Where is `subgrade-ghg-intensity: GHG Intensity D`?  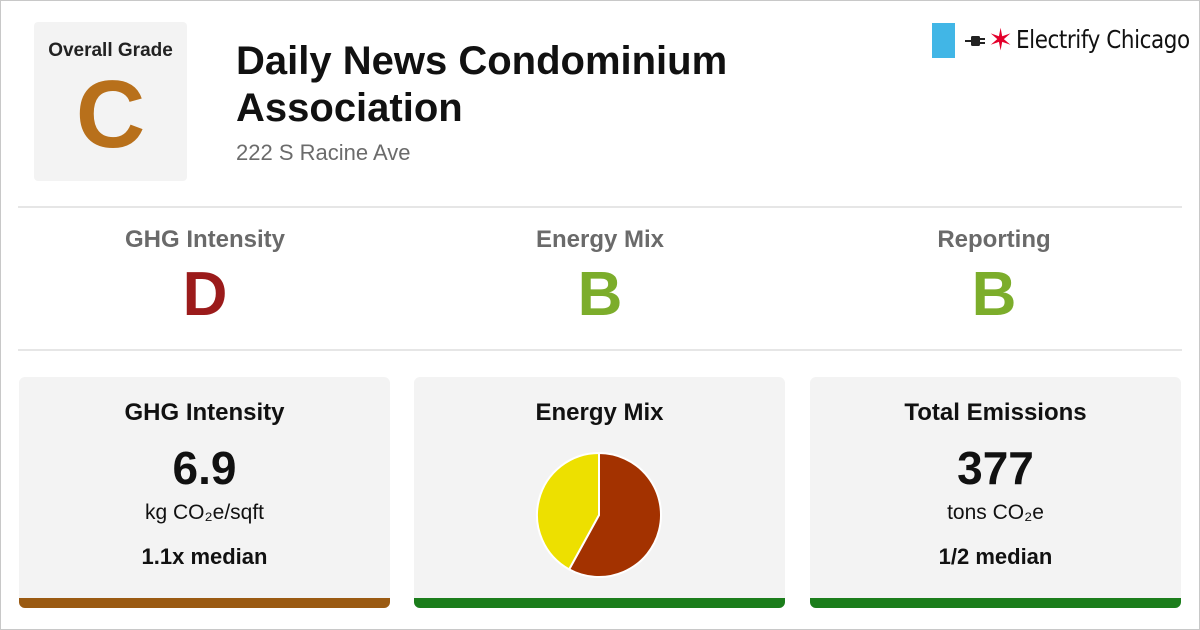
subgrade-ghg-intensity: GHG Intensity D is located at coordinates (205, 276).